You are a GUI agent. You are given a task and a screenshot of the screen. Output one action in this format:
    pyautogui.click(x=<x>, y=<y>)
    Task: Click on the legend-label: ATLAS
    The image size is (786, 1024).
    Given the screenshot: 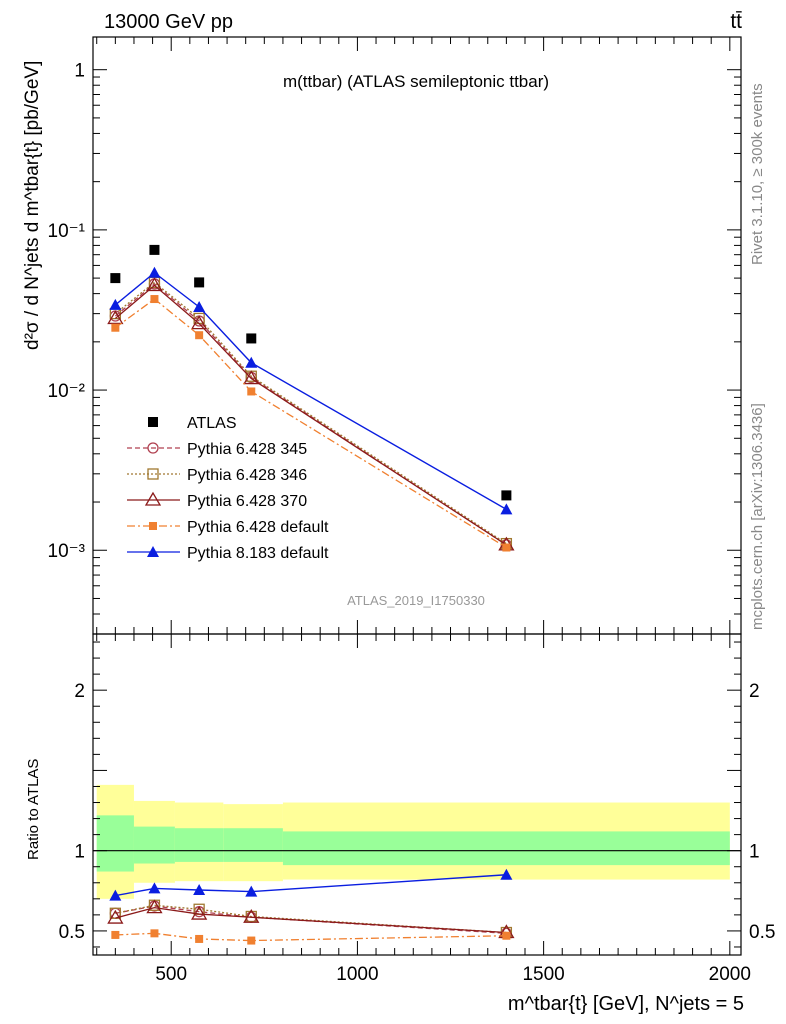 What is the action you would take?
    pyautogui.click(x=212, y=423)
    